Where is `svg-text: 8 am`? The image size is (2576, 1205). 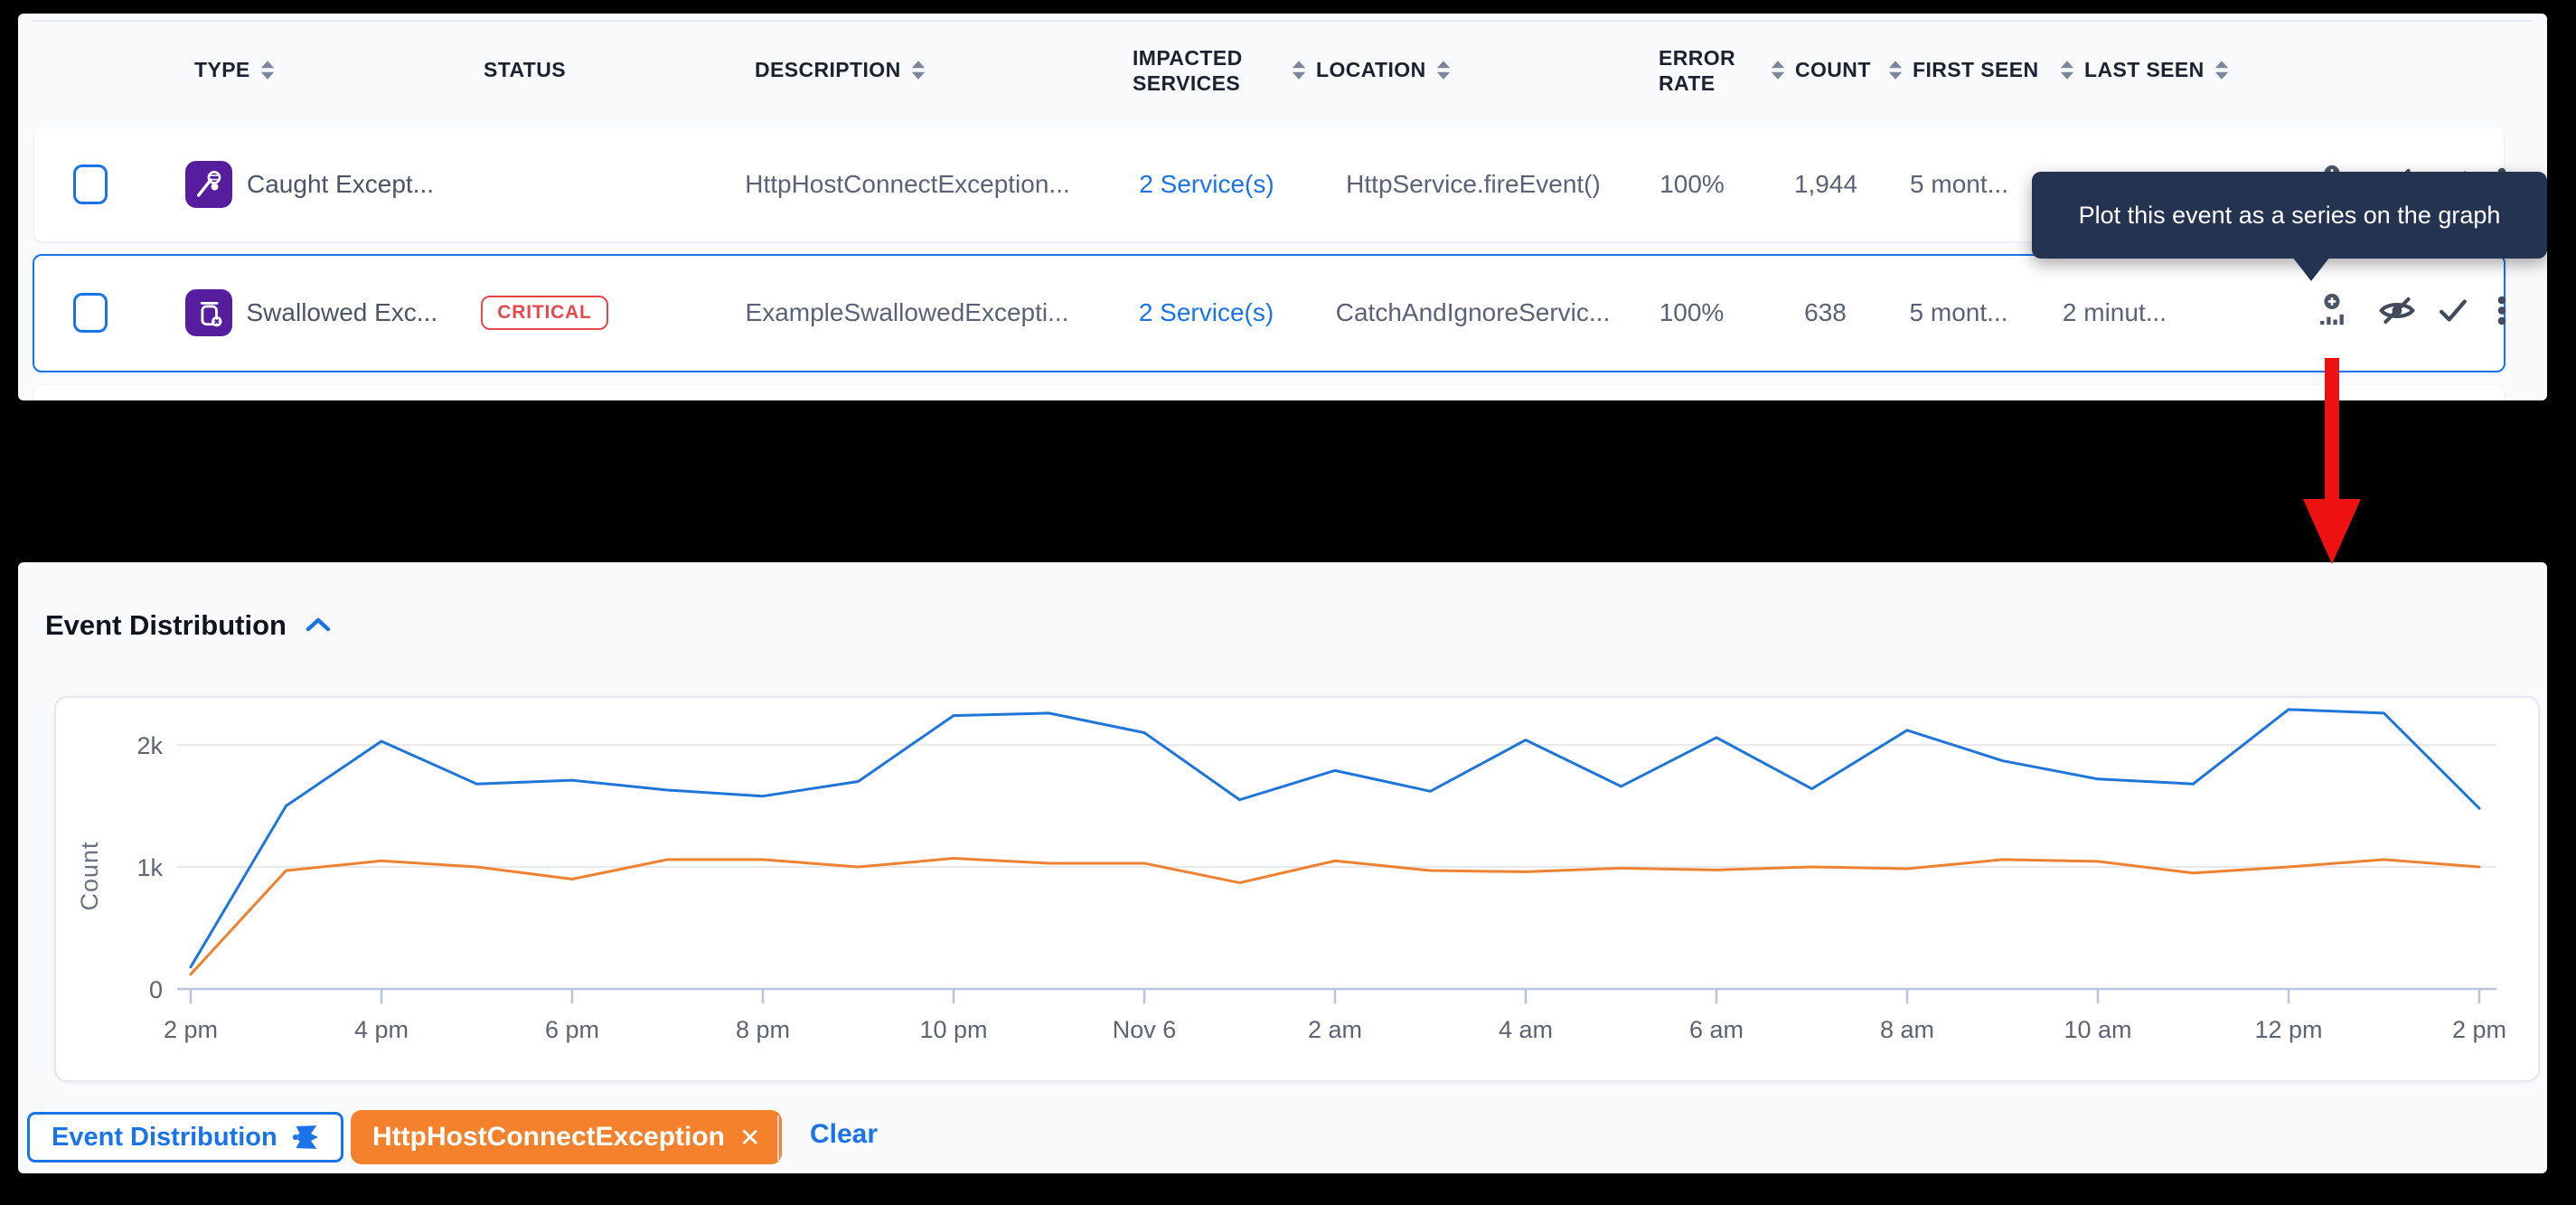 svg-text: 8 am is located at coordinates (1907, 1029).